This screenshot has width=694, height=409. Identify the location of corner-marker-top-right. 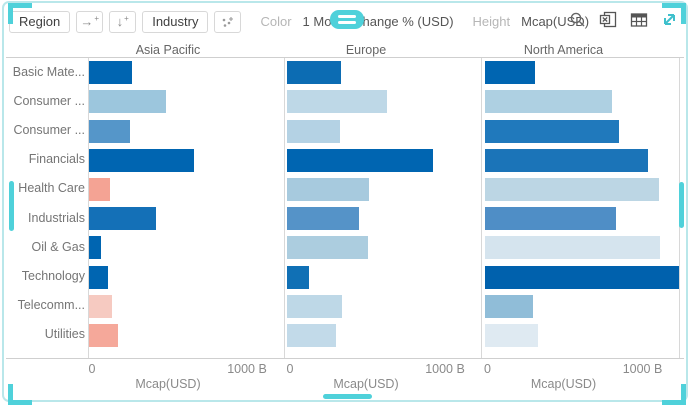
(674, 13).